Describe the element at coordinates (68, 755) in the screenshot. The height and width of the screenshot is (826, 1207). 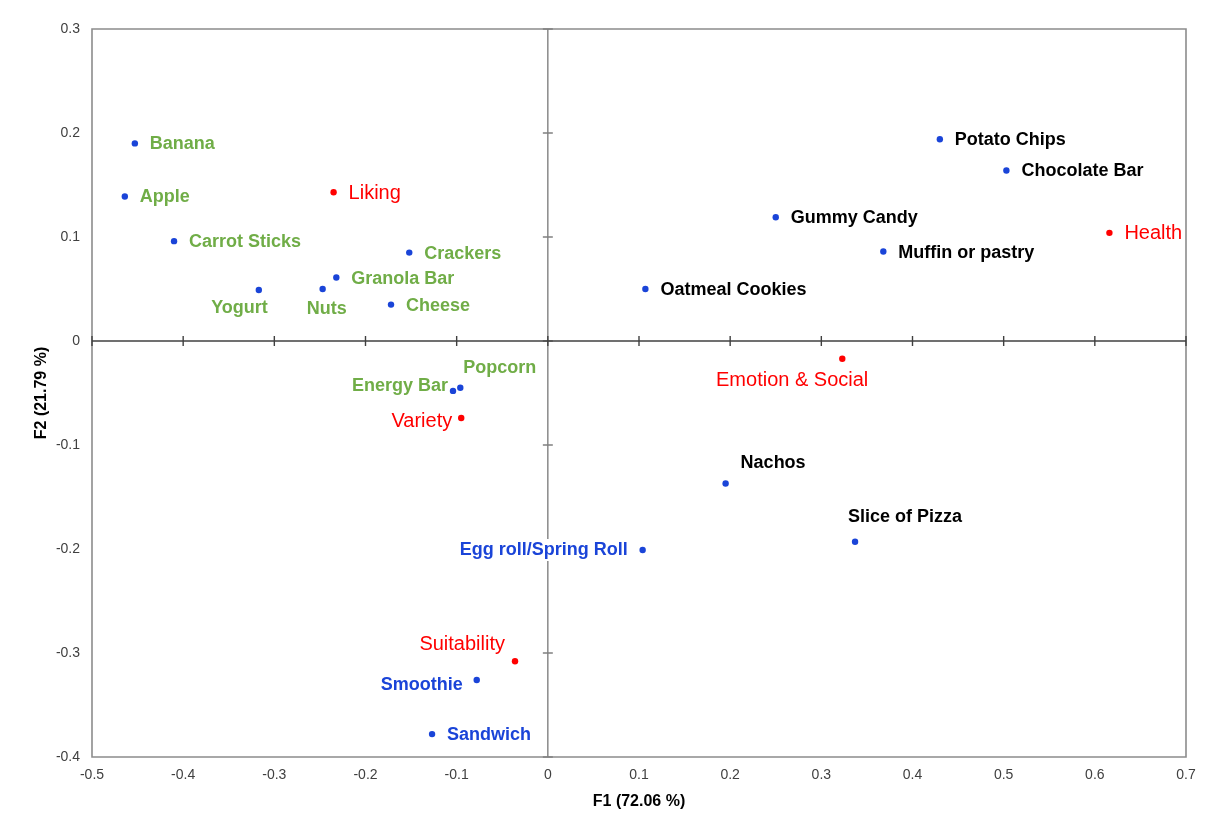
I see `y-tick-label: -0.4` at that location.